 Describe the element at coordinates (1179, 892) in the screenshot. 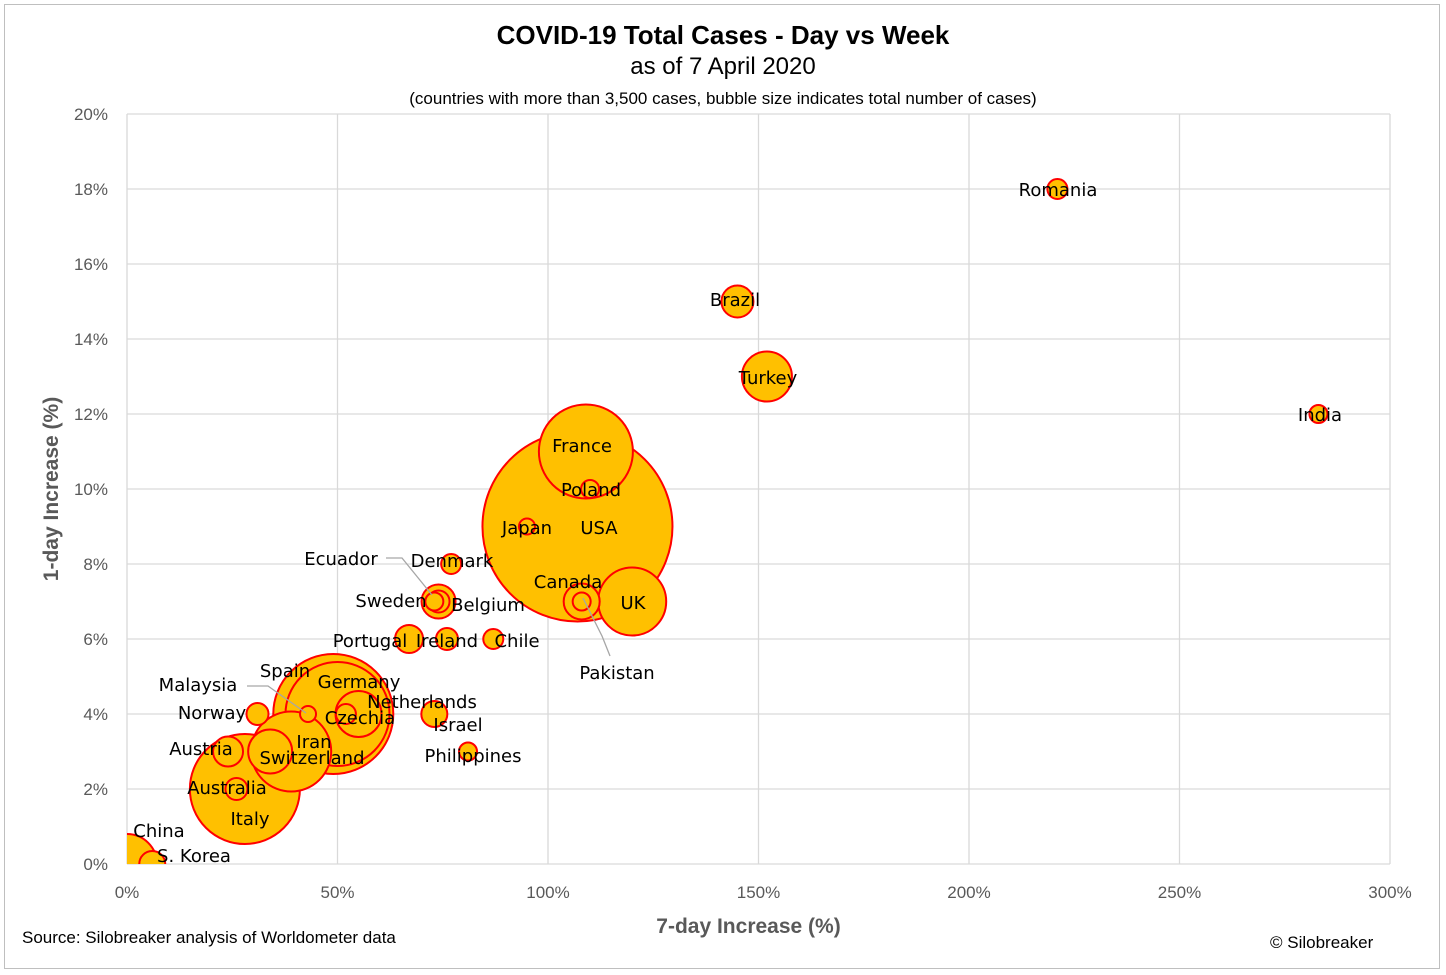

I see `x-tick-label: 250%` at that location.